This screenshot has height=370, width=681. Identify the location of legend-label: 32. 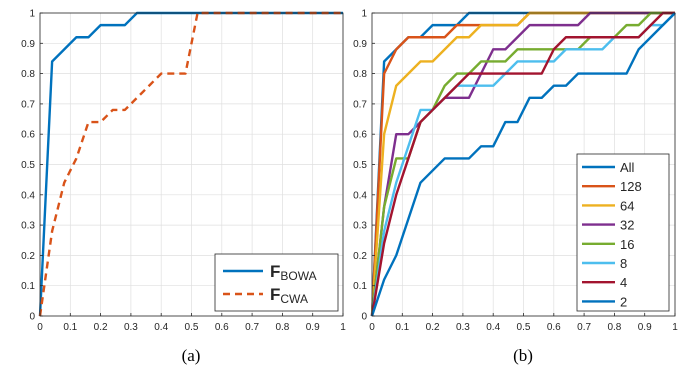
(627, 225).